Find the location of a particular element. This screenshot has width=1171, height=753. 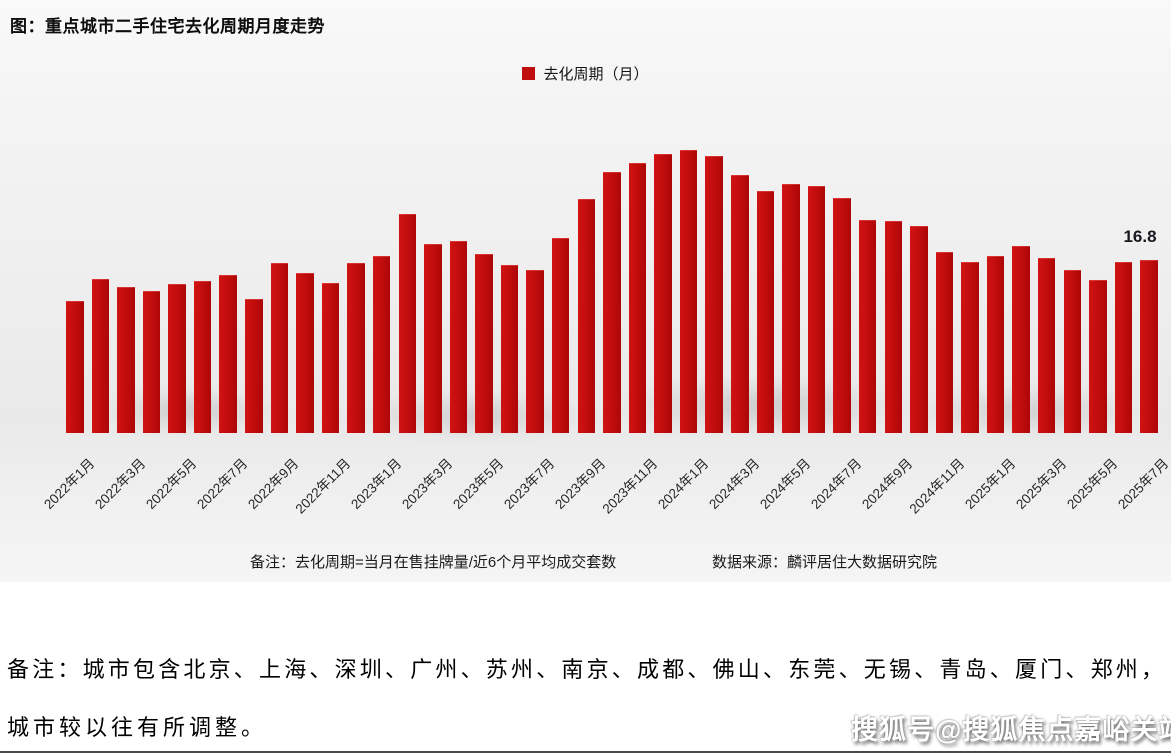

x-axis-tick-label: 2024年3月 is located at coordinates (734, 484).